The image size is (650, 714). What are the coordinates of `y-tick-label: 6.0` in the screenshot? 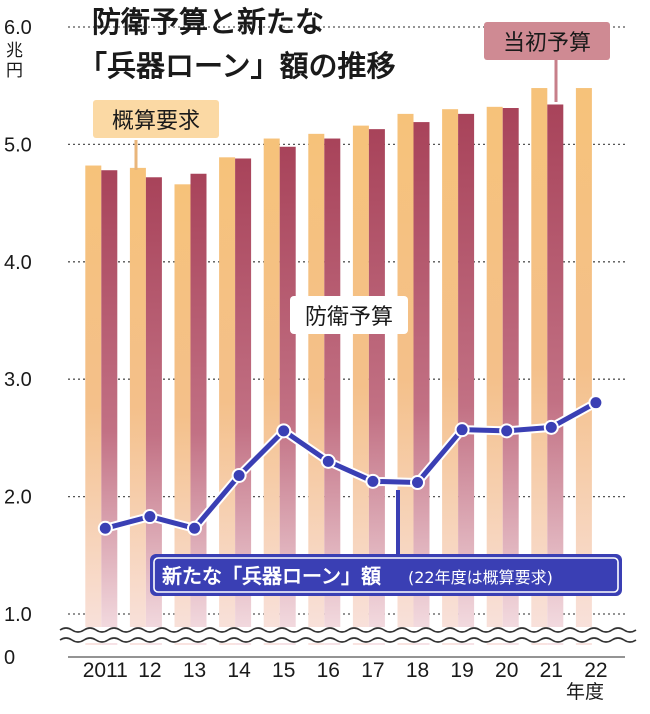 It's located at (18, 28).